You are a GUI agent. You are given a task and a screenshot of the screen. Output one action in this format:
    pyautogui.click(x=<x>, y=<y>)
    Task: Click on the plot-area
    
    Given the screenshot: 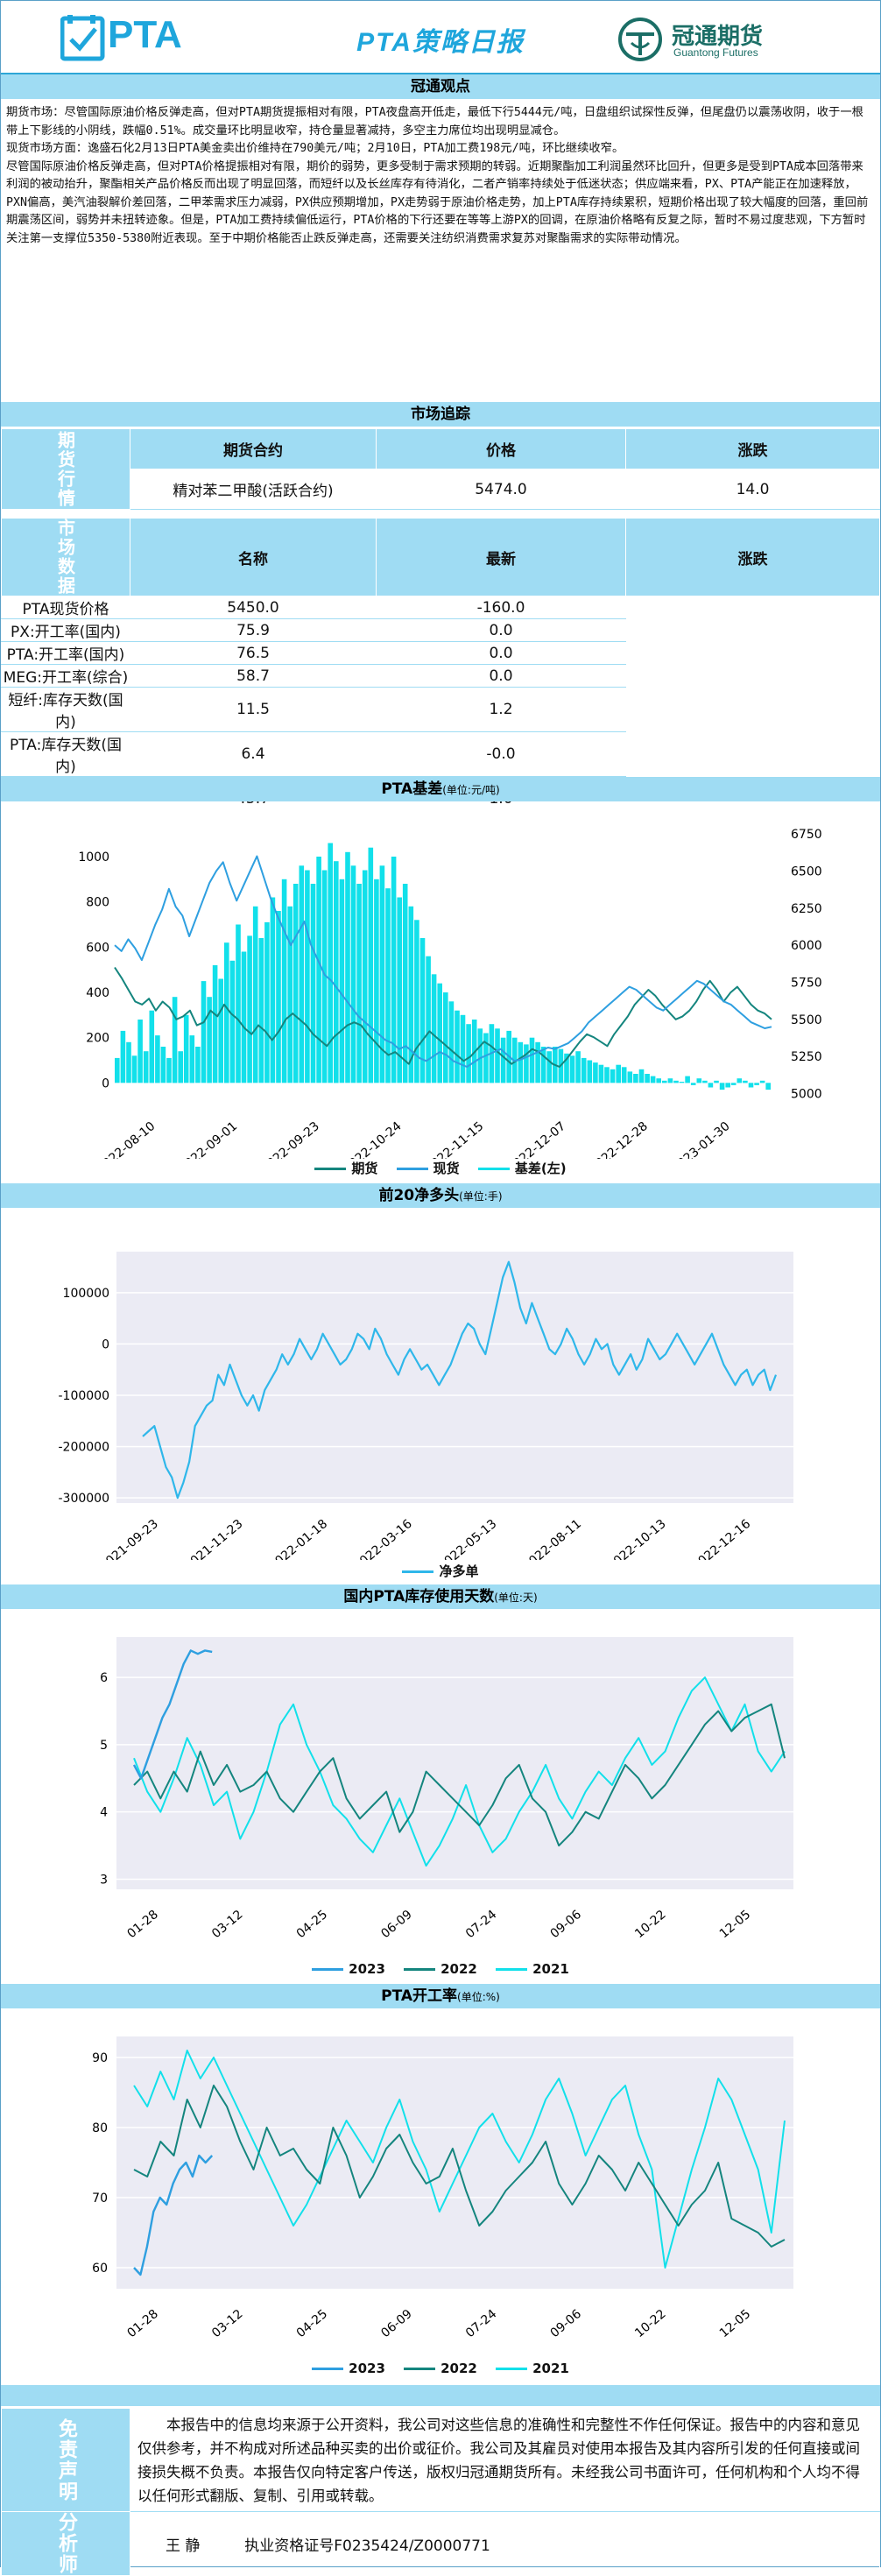 What is the action you would take?
    pyautogui.click(x=454, y=1377)
    